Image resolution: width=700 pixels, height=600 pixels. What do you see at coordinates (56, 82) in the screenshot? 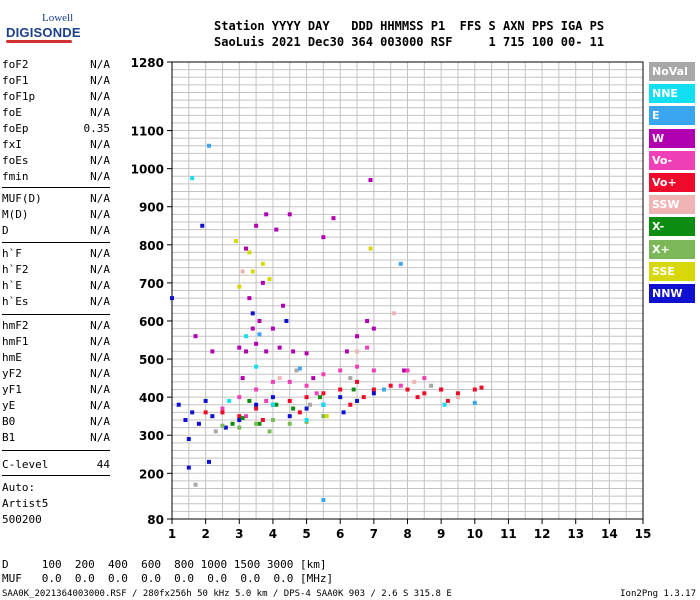
I see `param-row: foF1 N/A` at bounding box center [56, 82].